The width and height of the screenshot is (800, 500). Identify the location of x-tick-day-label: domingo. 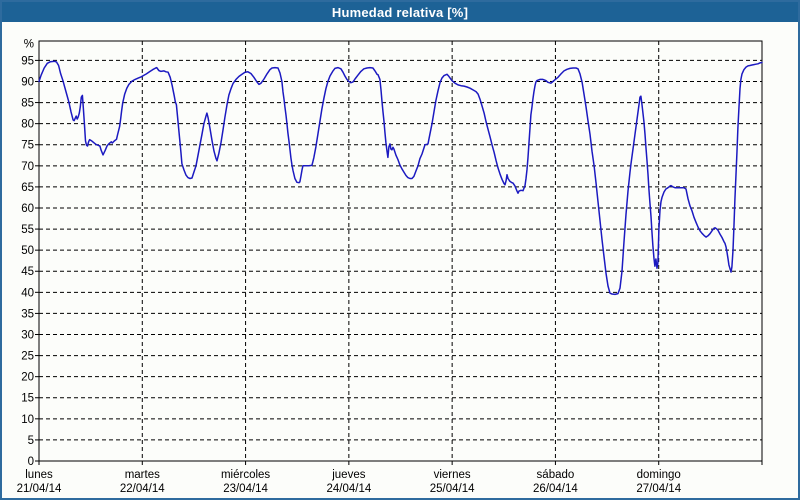
(659, 475).